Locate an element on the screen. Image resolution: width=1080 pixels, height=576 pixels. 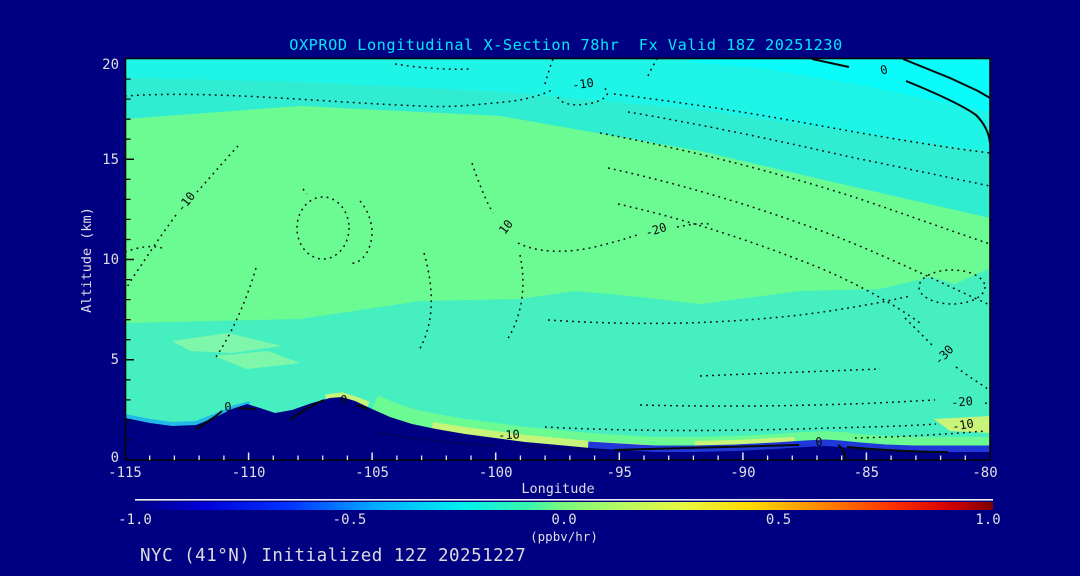
colorbar-tick-label: 0.0 is located at coordinates (563, 520).